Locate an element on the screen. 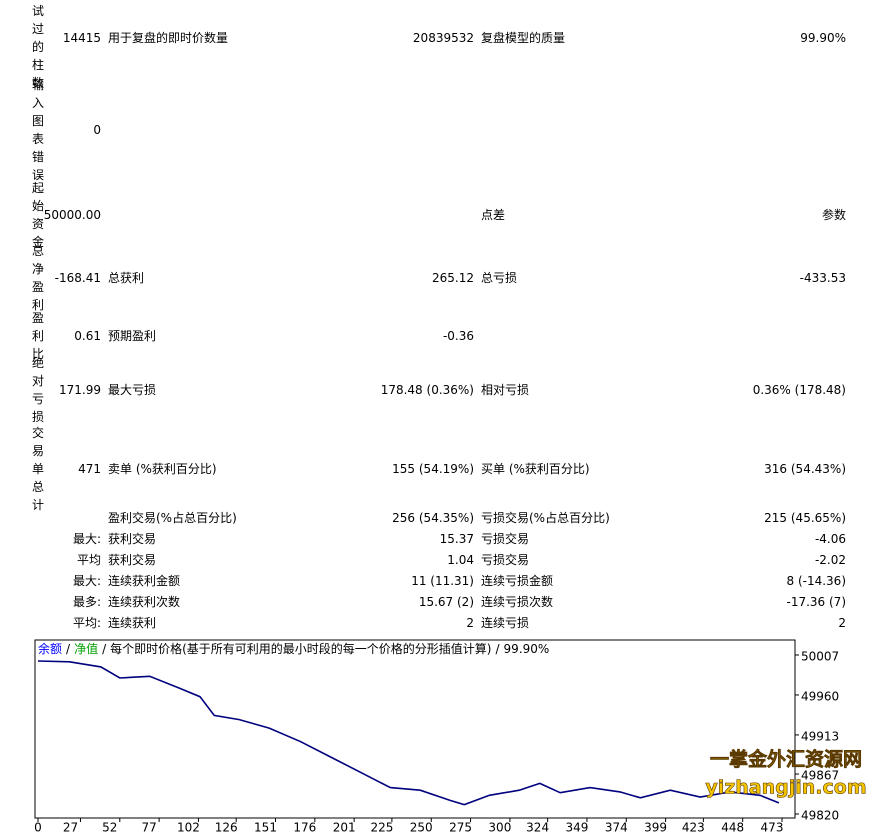 Image resolution: width=881 pixels, height=835 pixels. column-2-value: -0.36 is located at coordinates (458, 336).